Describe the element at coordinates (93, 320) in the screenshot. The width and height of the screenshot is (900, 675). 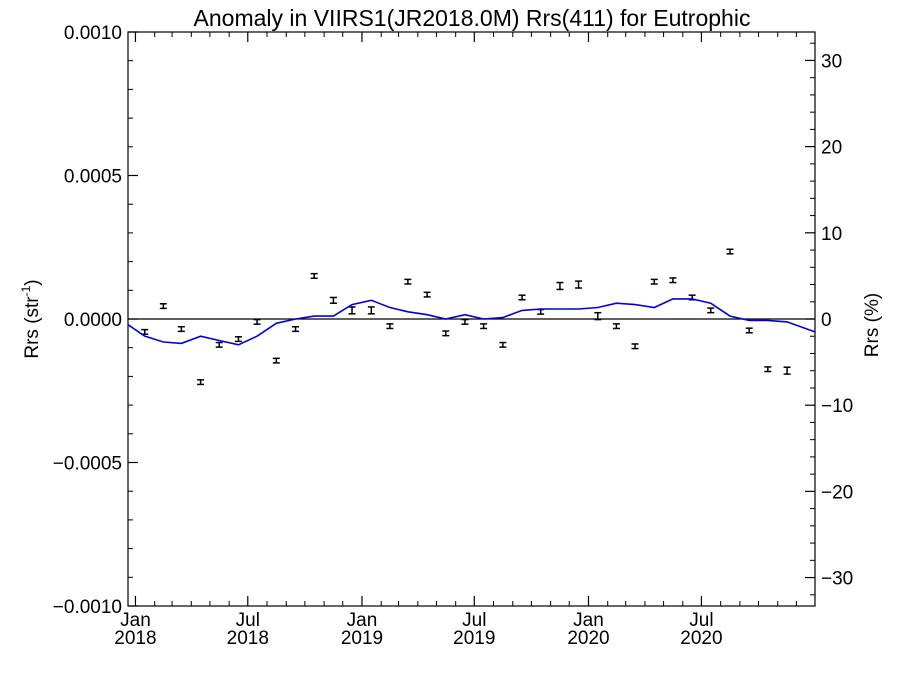
I see `left-tick-label: 0.0000` at that location.